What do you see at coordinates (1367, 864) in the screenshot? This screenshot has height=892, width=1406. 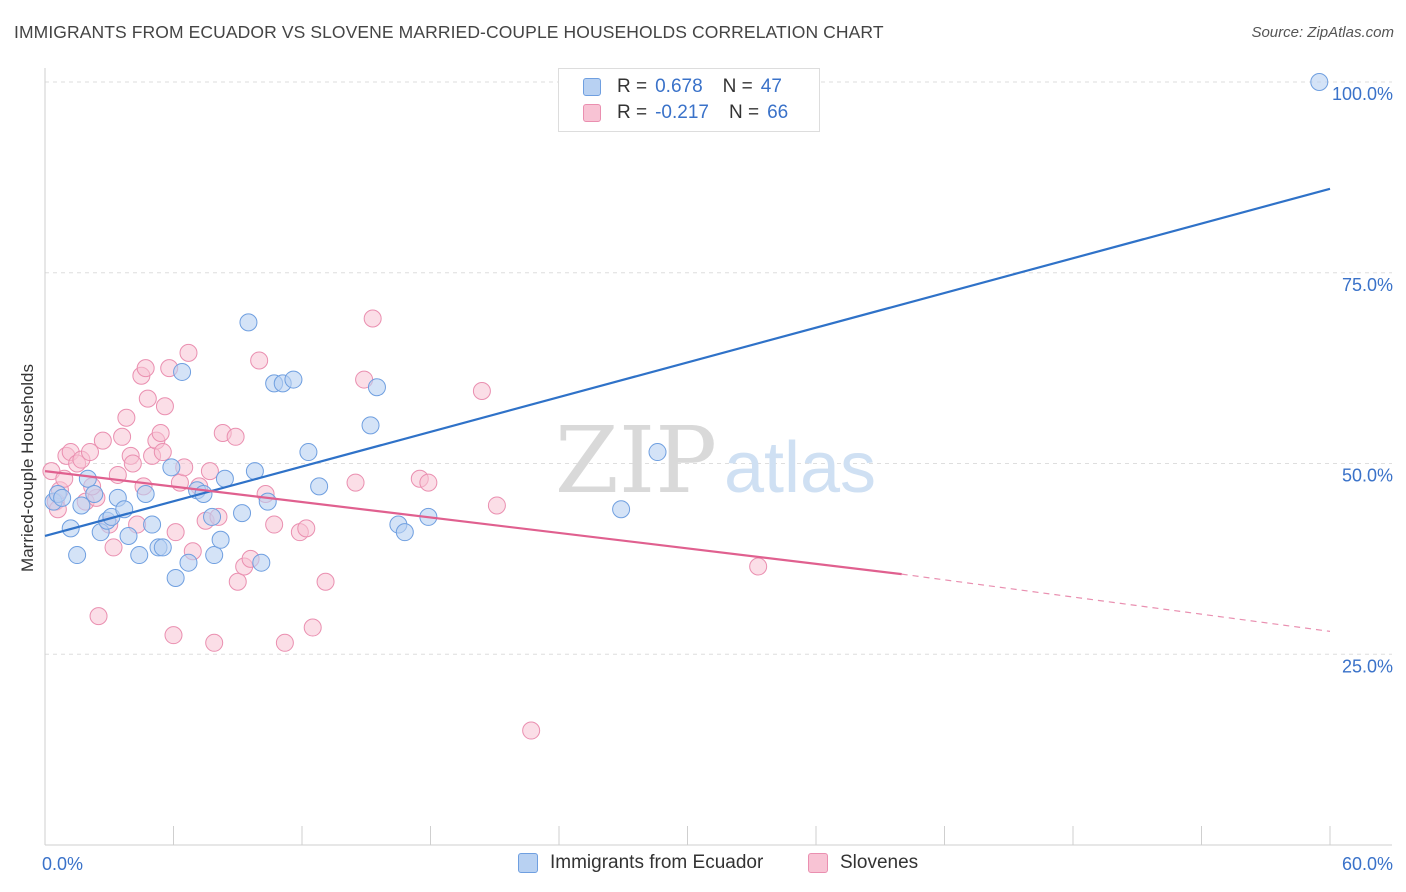 I see `x-tick-label: 60.0%` at bounding box center [1367, 864].